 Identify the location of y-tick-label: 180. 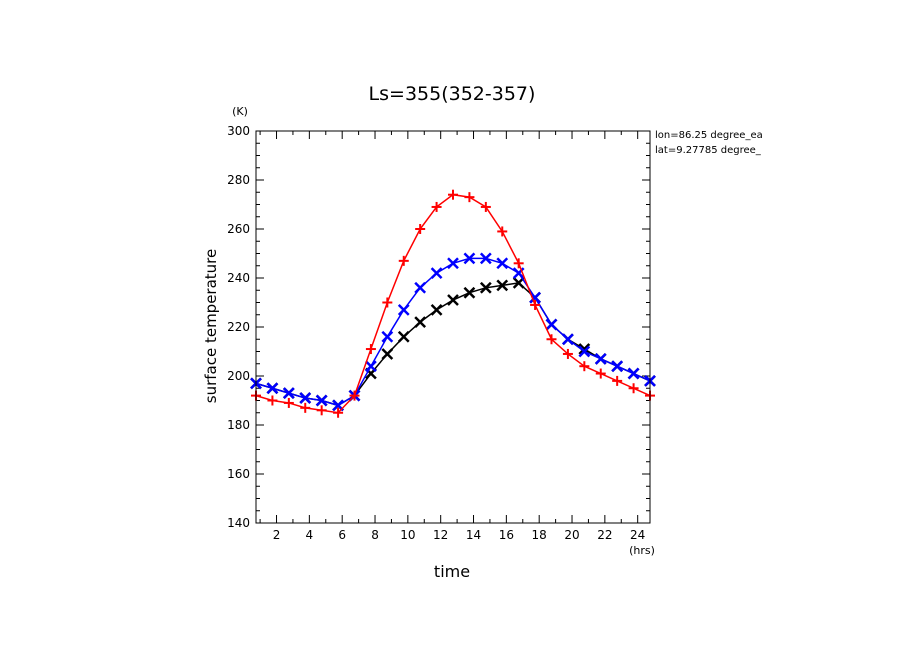
(238, 425).